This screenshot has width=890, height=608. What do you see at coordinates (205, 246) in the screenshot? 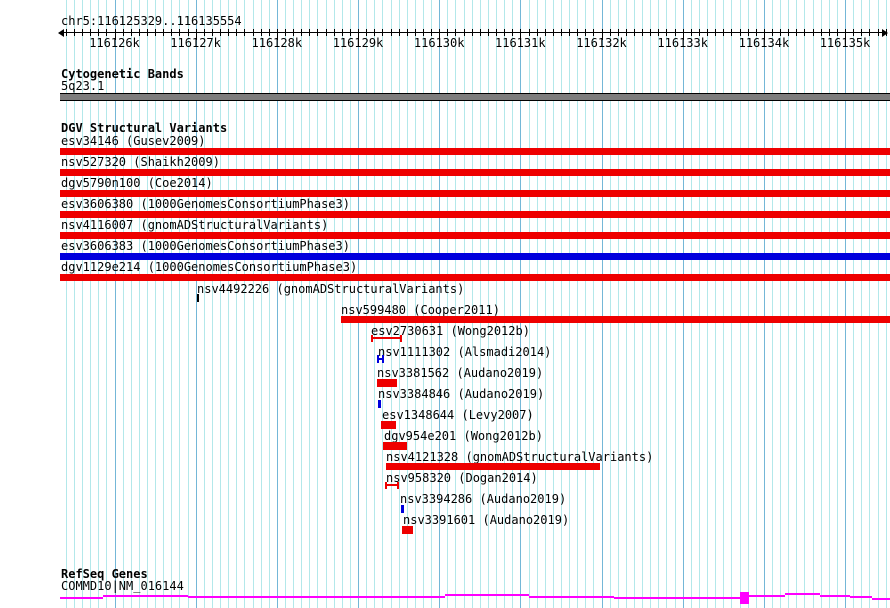
I see `variant-label: esv3606383 (1000GenomesConsortiumPhase3)` at bounding box center [205, 246].